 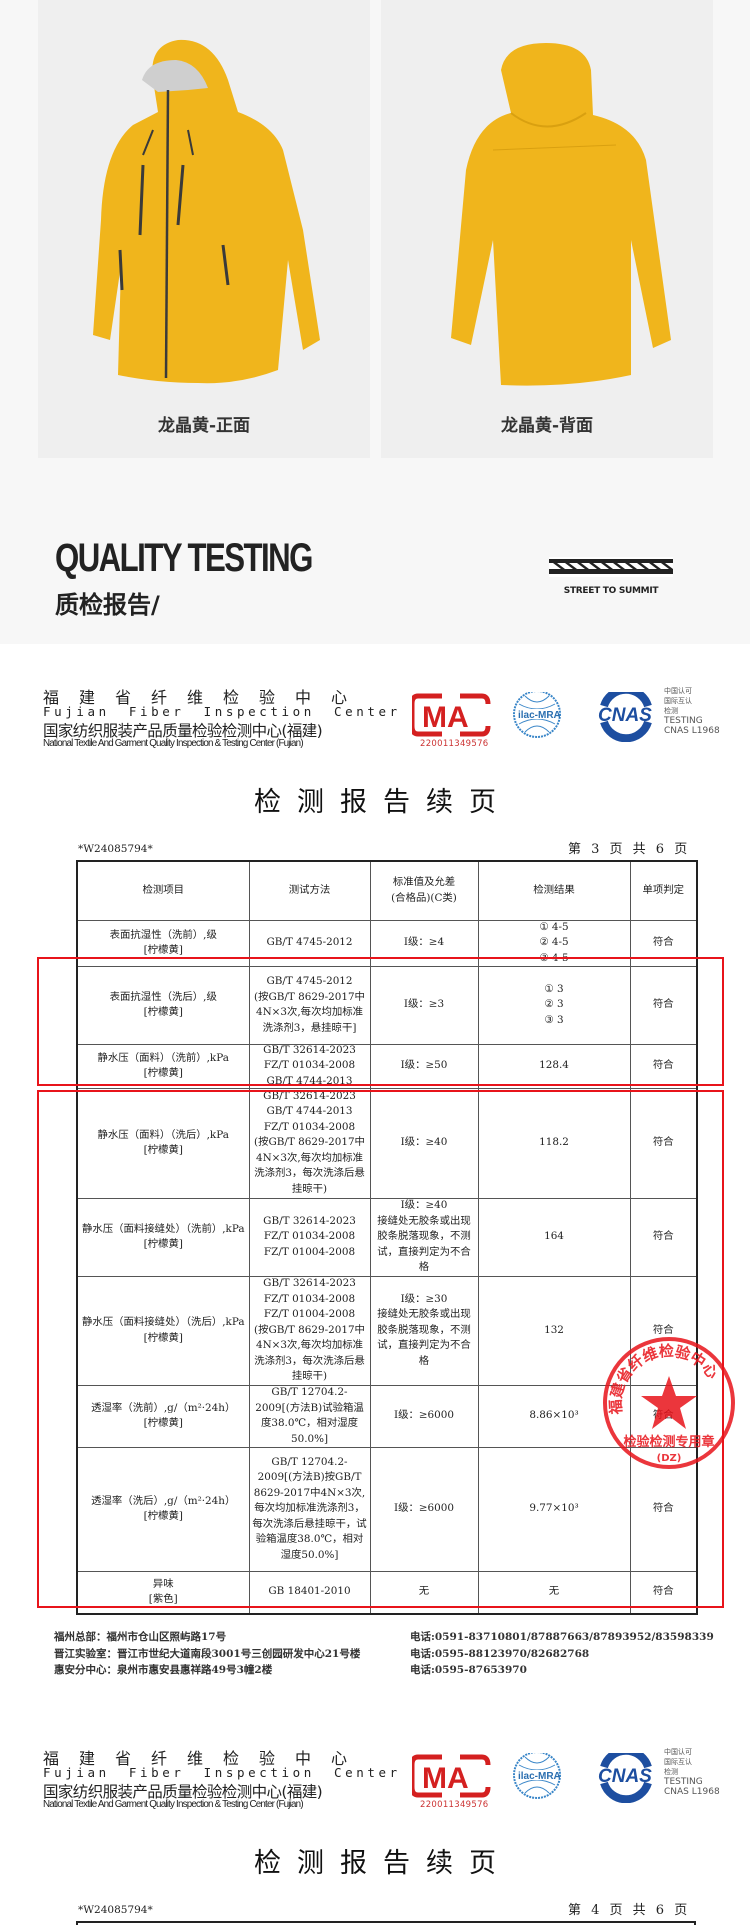 I want to click on jacket-back-image, so click(x=561, y=214).